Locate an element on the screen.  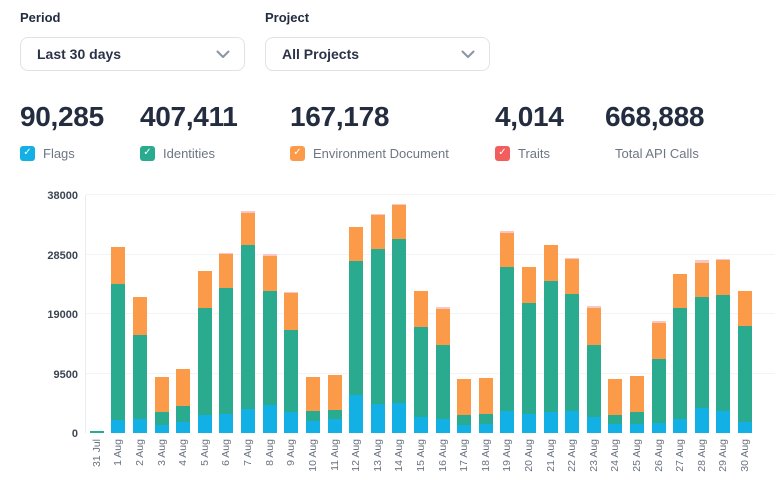
project-dropdown: All Projects is located at coordinates (377, 54).